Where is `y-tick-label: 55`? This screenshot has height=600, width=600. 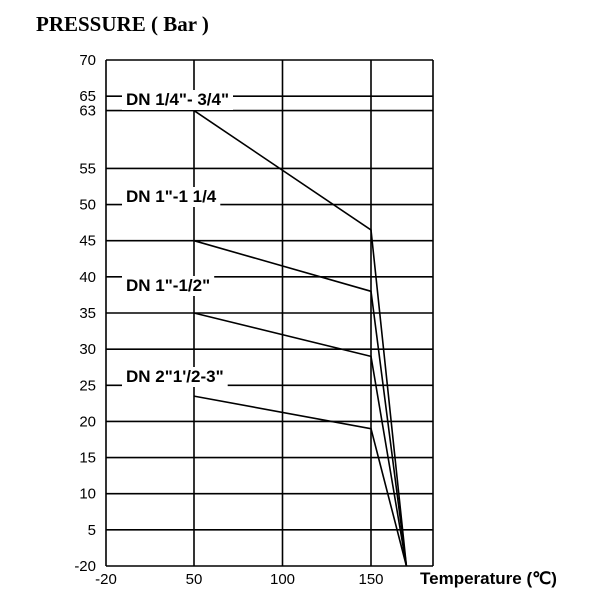
y-tick-label: 55 is located at coordinates (87, 168).